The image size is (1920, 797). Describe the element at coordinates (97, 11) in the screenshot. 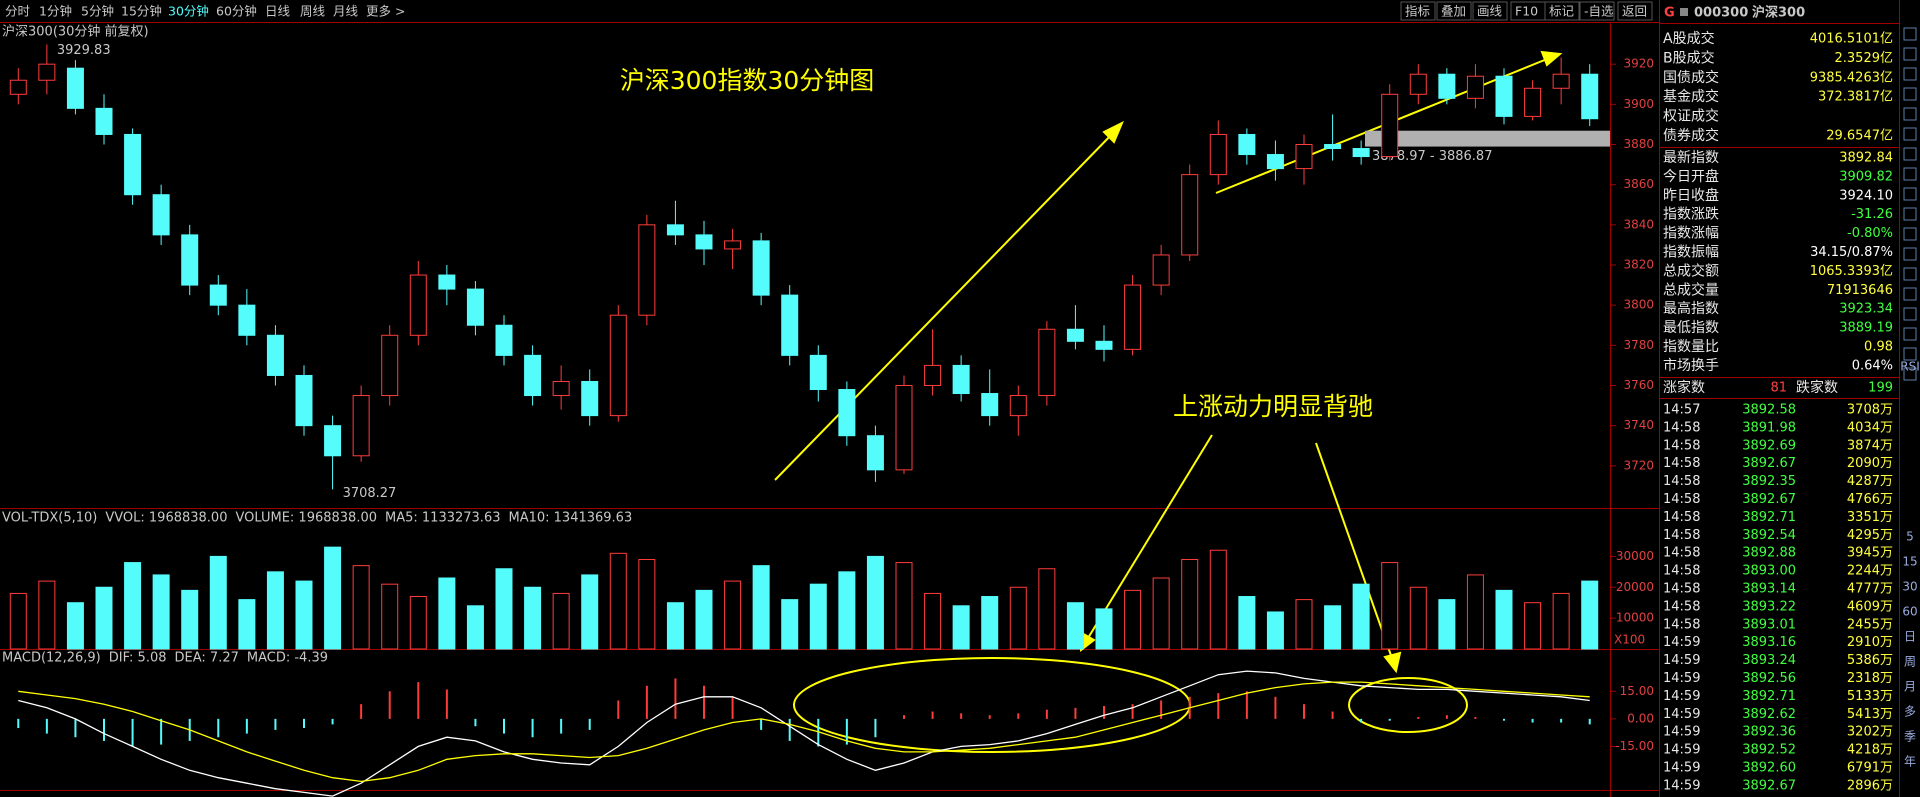

I see `timeframe-tab: 5分钟` at that location.